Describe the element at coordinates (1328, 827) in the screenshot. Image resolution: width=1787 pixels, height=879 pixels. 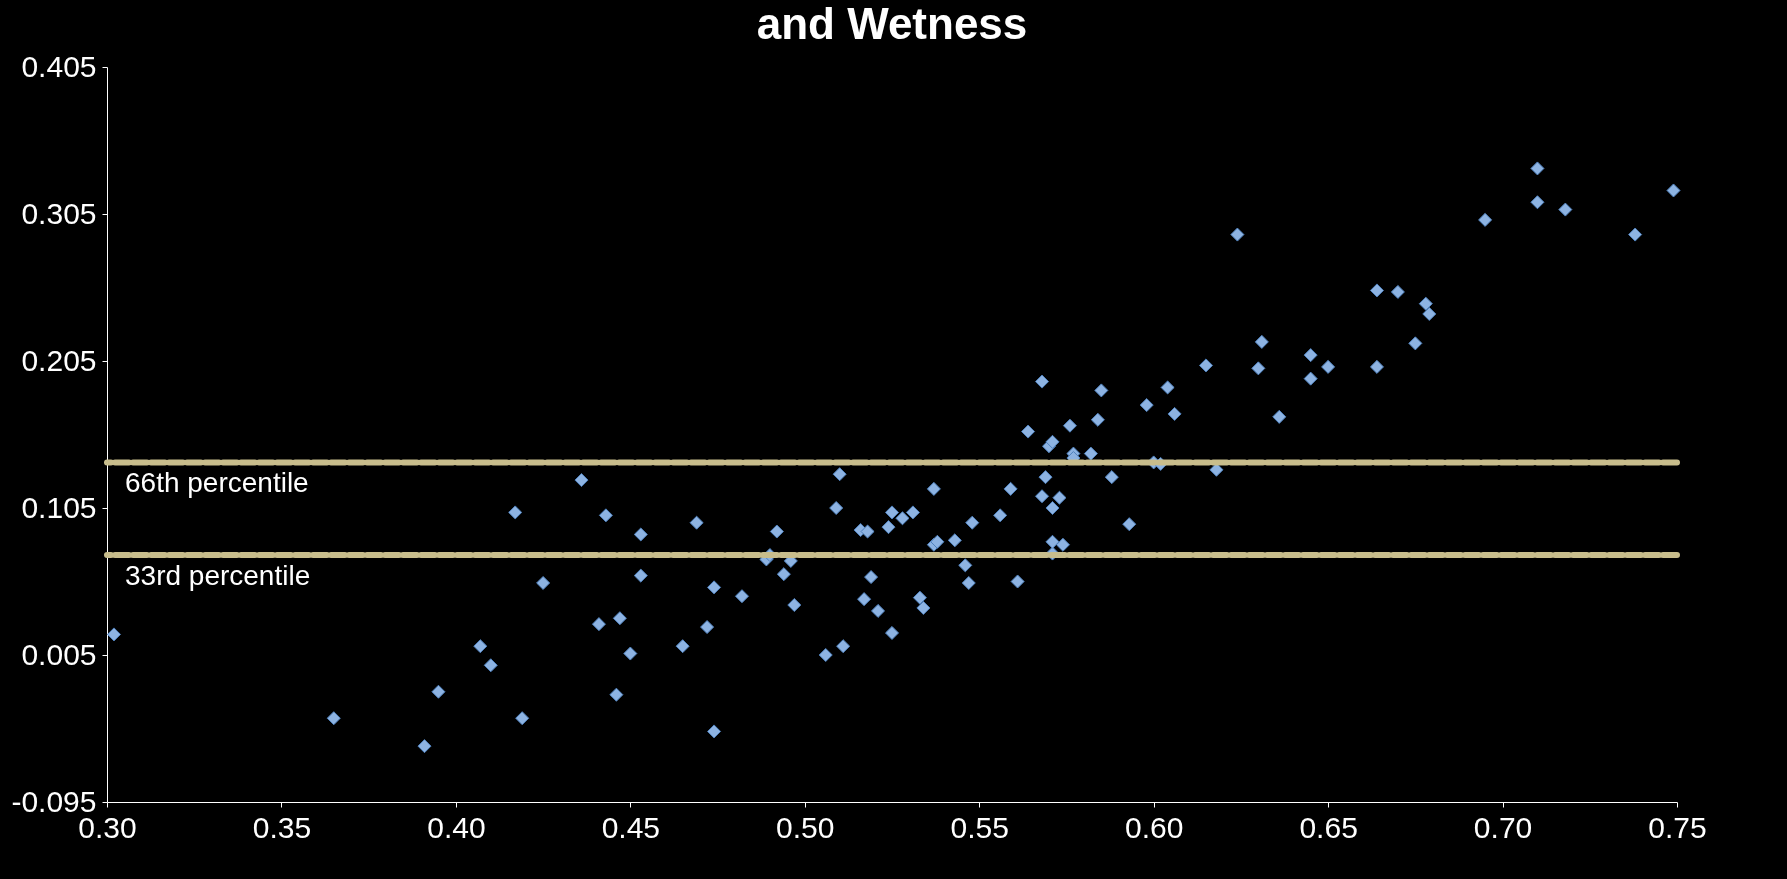
I see `x-tick-label: 0.65` at that location.